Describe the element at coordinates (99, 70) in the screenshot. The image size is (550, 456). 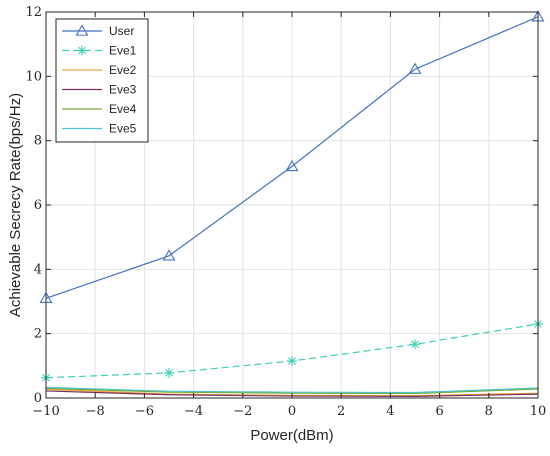
I see `legend-entry-eve2: Eve2` at that location.